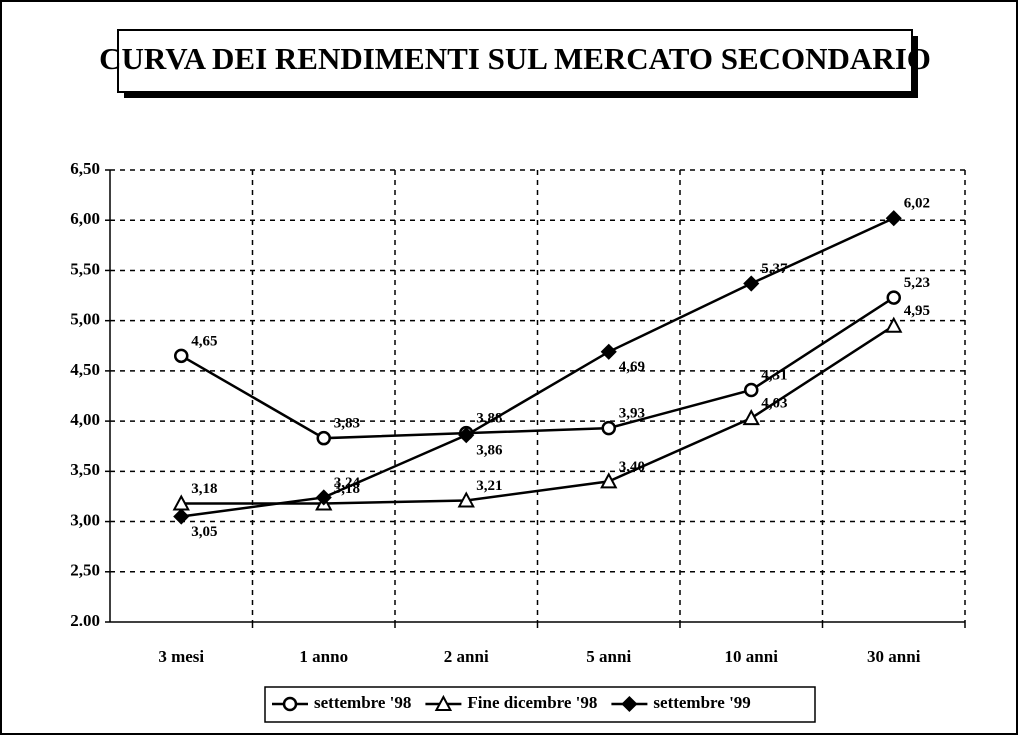 The width and height of the screenshot is (1018, 735). I want to click on data-label: 4,69, so click(632, 367).